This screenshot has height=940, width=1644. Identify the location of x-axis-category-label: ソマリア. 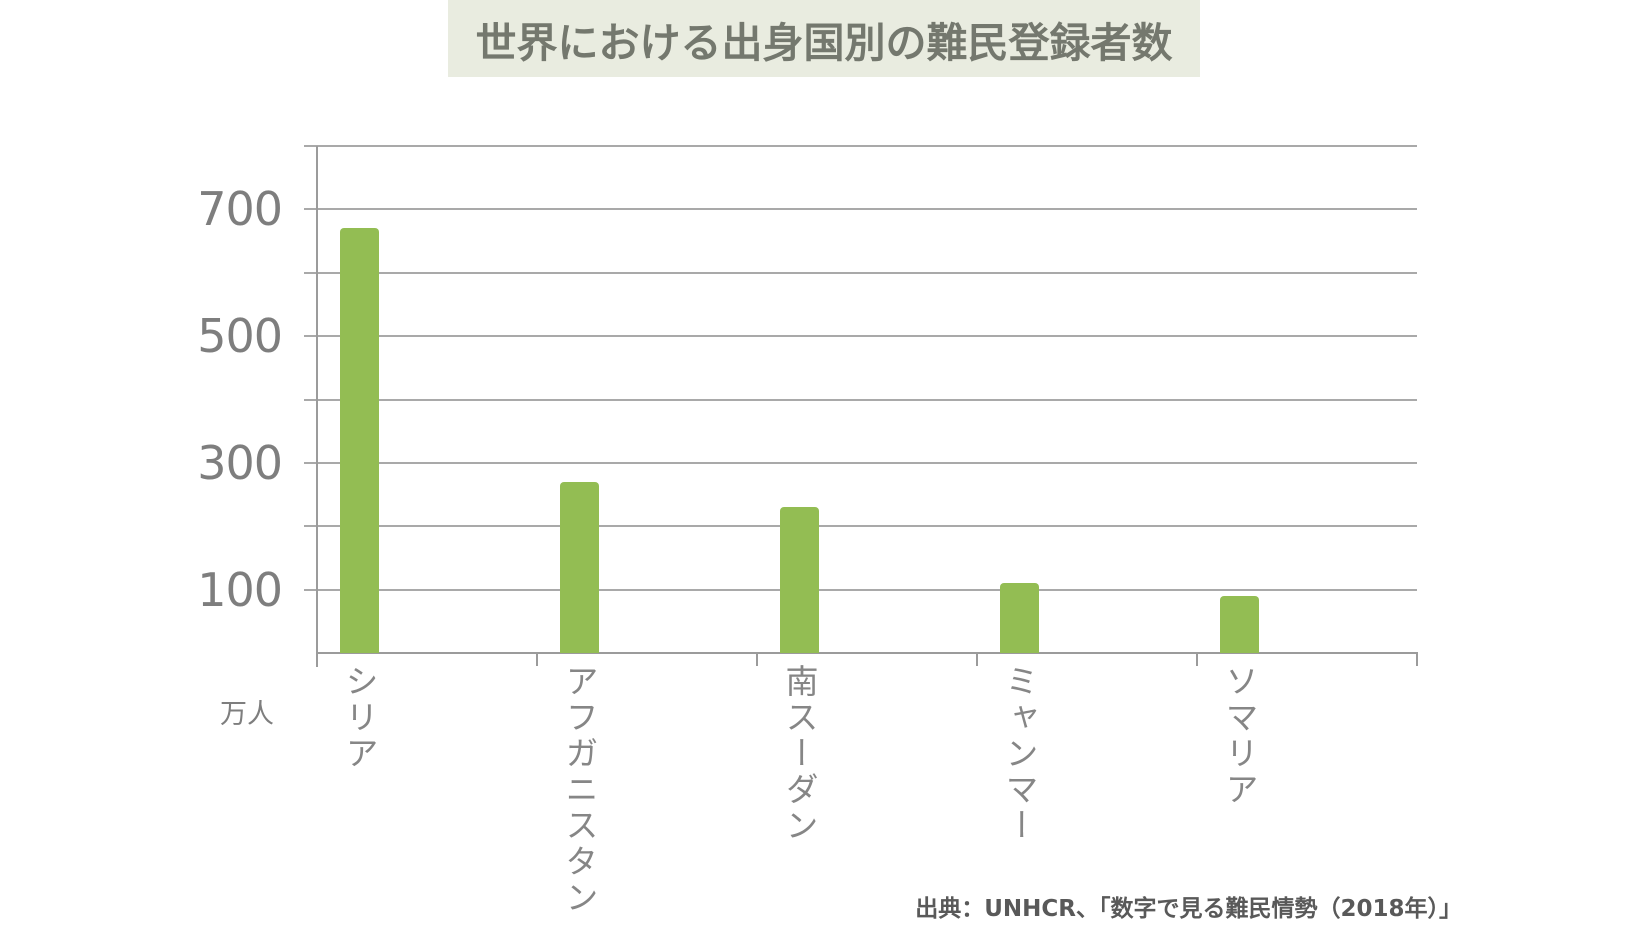
(1239, 736).